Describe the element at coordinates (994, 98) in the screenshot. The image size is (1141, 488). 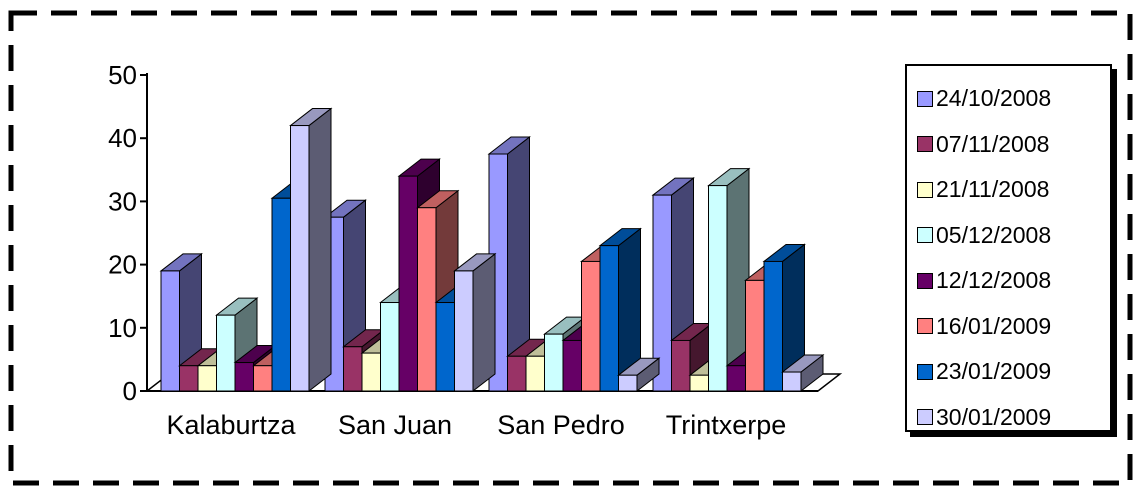
I see `legend-label: 24/10/2008` at that location.